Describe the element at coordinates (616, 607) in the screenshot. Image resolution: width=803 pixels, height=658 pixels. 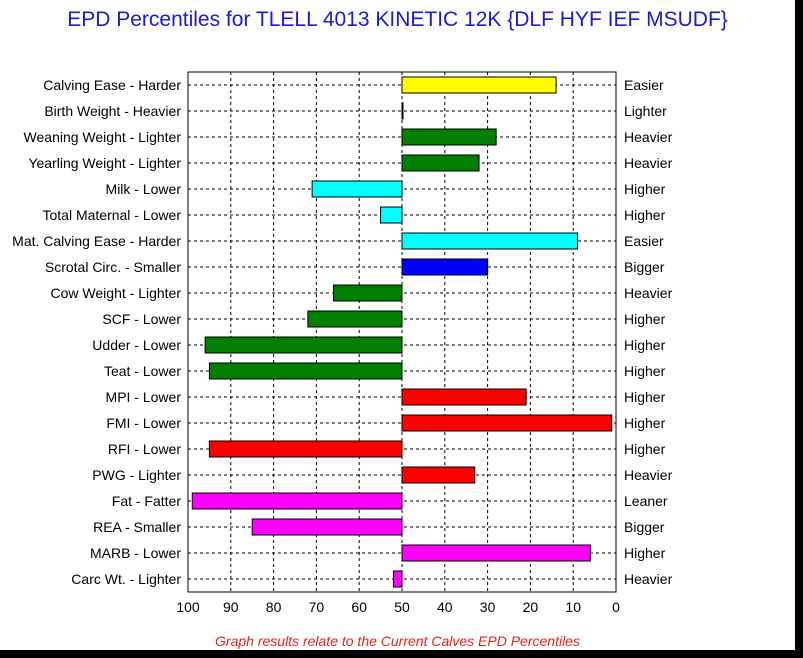
I see `x-tick-label: 0` at that location.